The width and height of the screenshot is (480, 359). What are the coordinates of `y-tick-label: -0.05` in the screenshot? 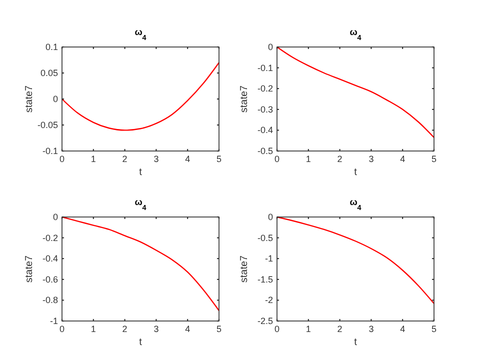 It's located at (47, 125).